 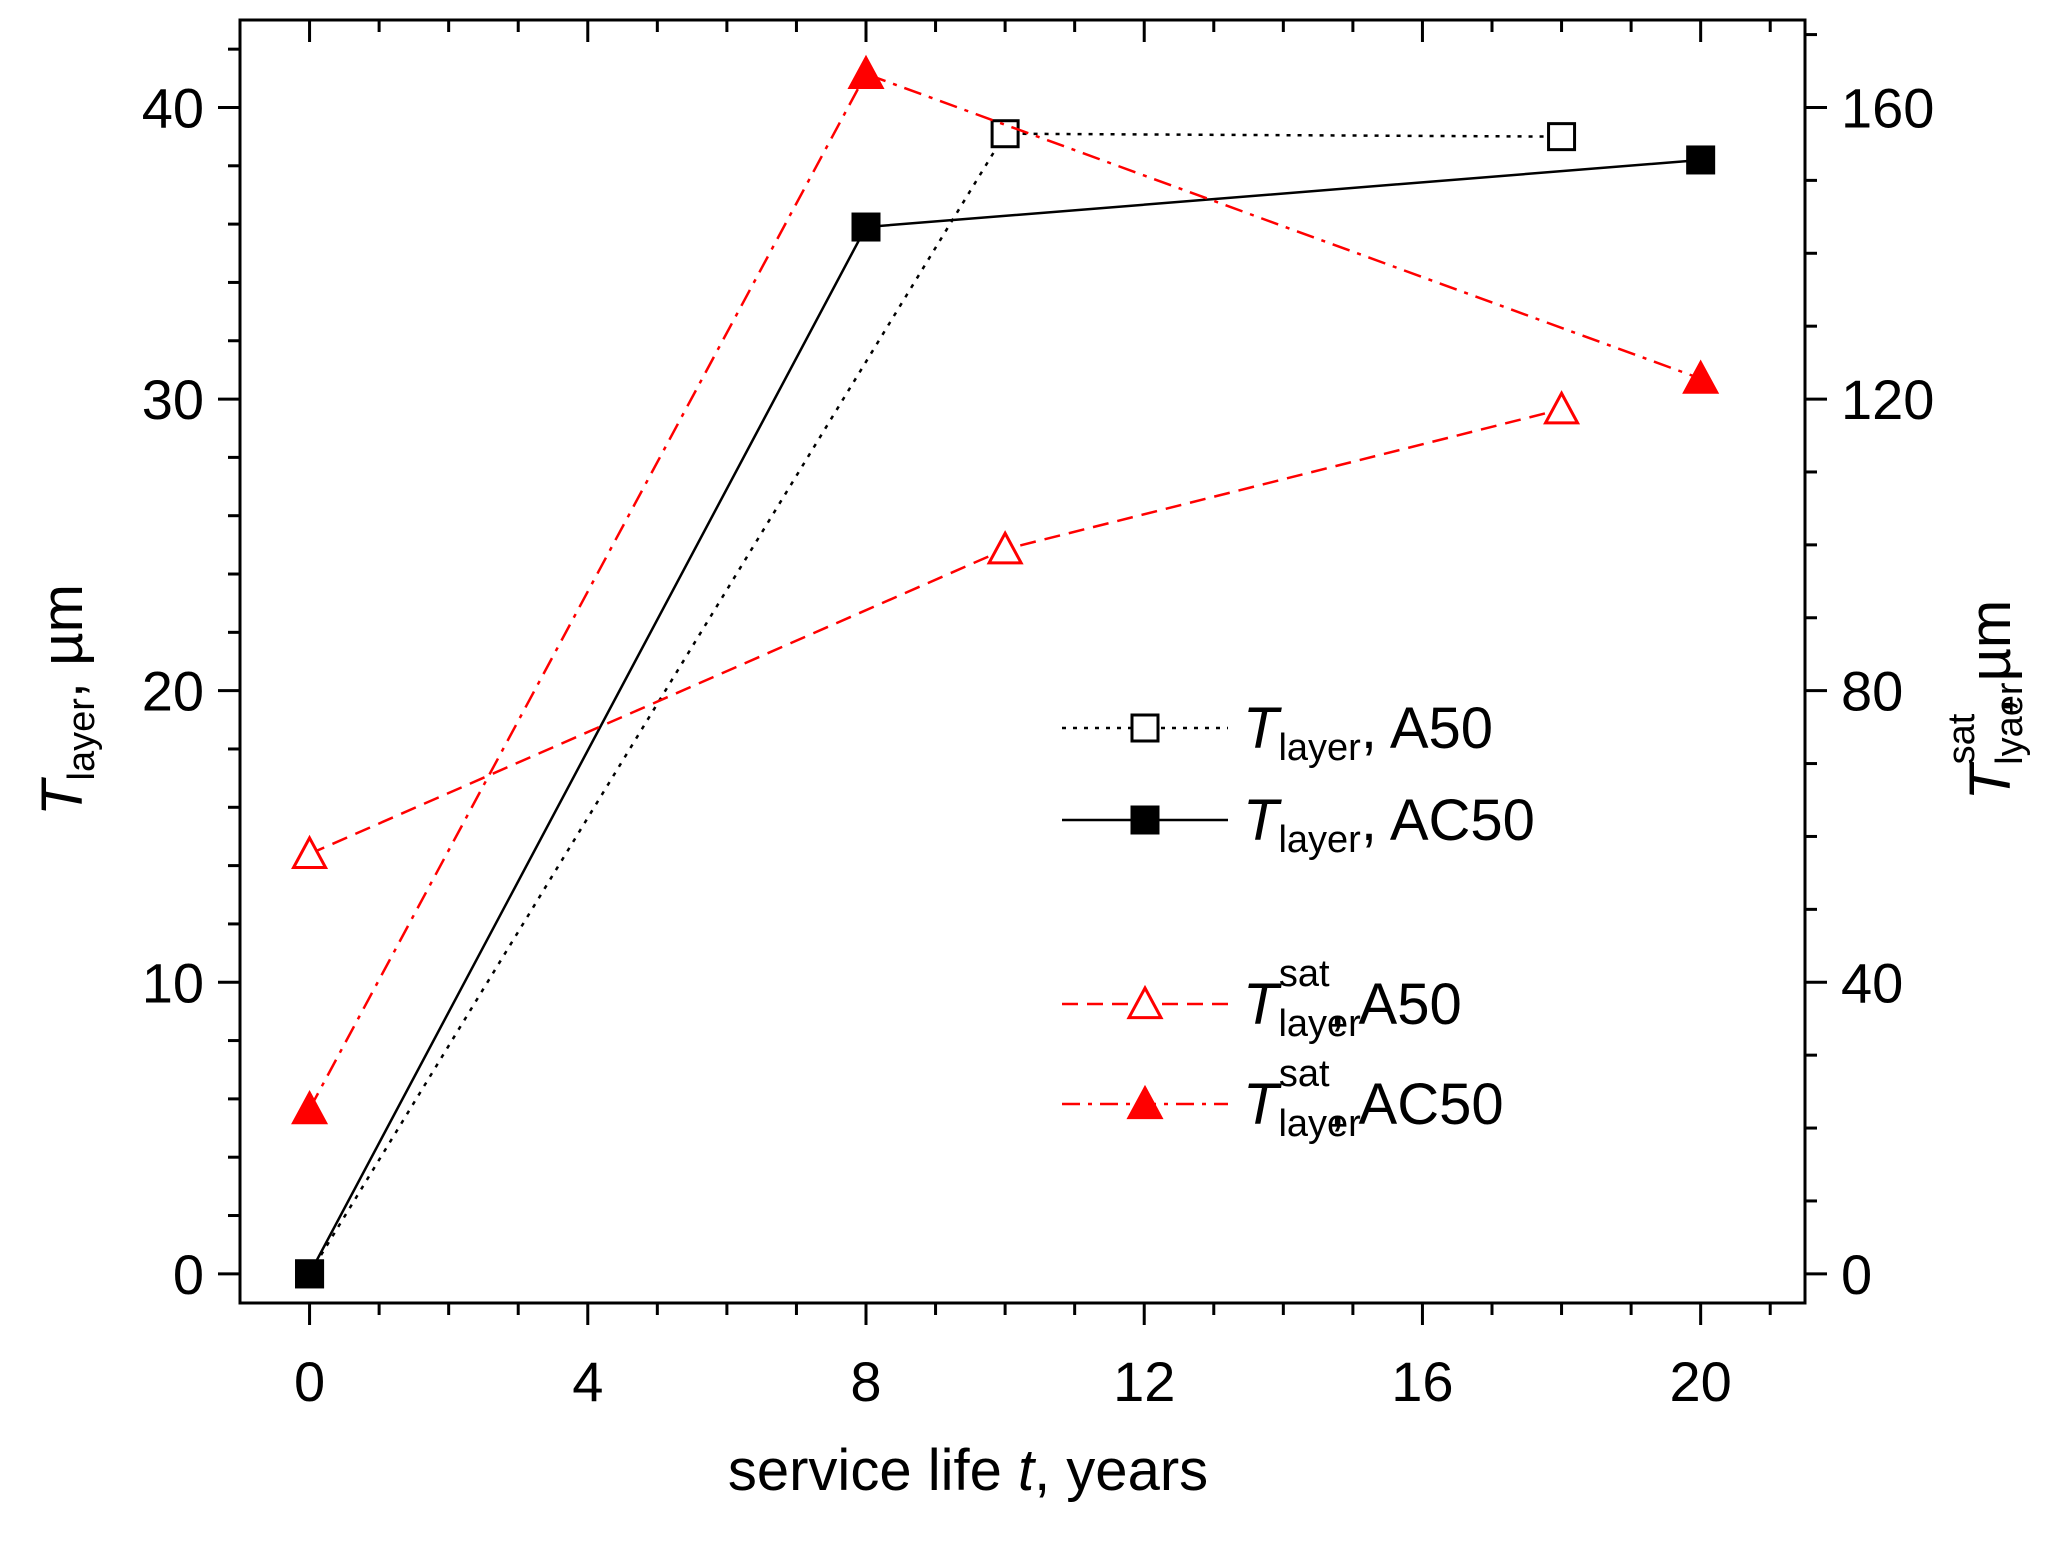 What do you see at coordinates (1872, 982) in the screenshot?
I see `y-right-tick-label: 40` at bounding box center [1872, 982].